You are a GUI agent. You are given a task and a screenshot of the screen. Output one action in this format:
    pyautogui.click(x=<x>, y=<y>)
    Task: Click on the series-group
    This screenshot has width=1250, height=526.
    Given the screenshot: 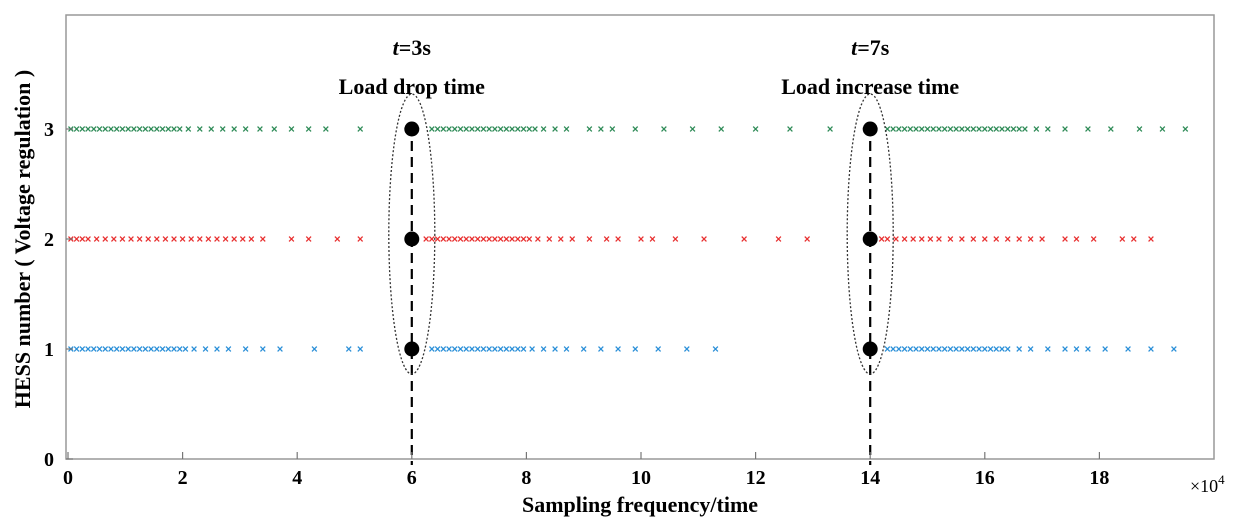 What is the action you would take?
    pyautogui.click(x=622, y=349)
    